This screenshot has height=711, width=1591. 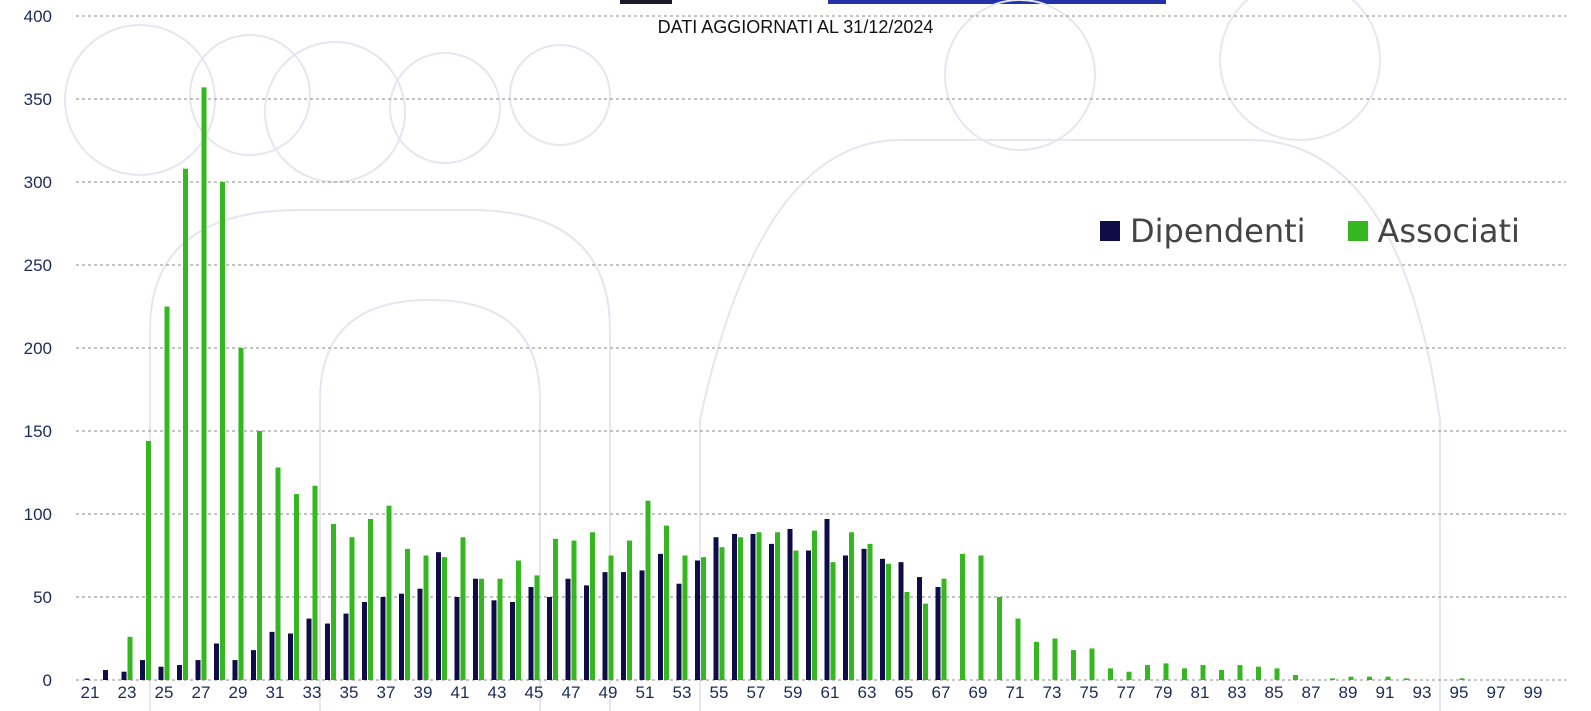 What do you see at coordinates (1163, 692) in the screenshot?
I see `x-tick-label: 79` at bounding box center [1163, 692].